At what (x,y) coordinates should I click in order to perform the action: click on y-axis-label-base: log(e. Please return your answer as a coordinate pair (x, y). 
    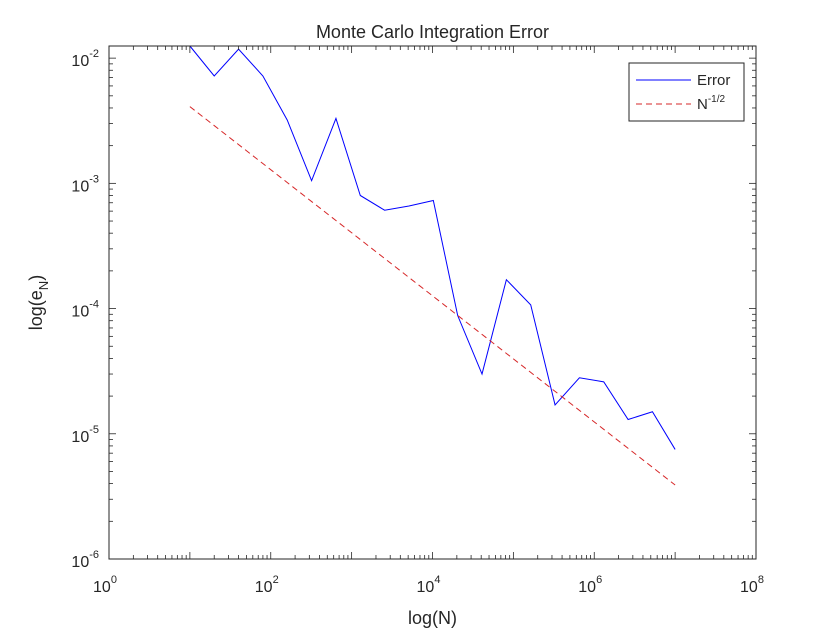
    Looking at the image, I should click on (36, 310).